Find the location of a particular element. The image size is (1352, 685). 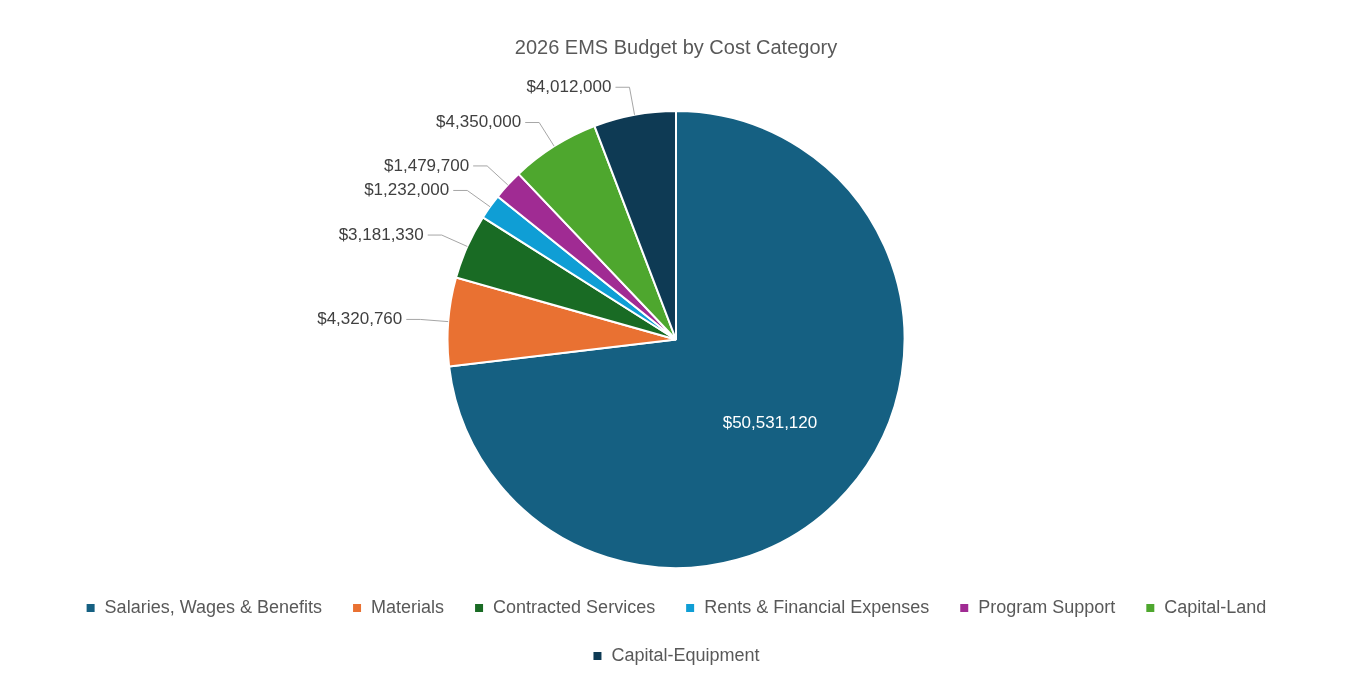

legend-label: Capital-Land is located at coordinates (1215, 606).